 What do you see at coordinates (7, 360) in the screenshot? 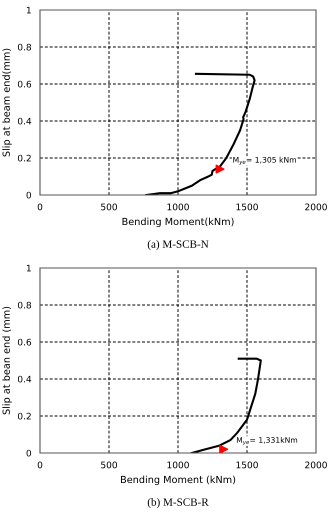
I see `y-axis-title: Slip at bean end (mm)` at bounding box center [7, 360].